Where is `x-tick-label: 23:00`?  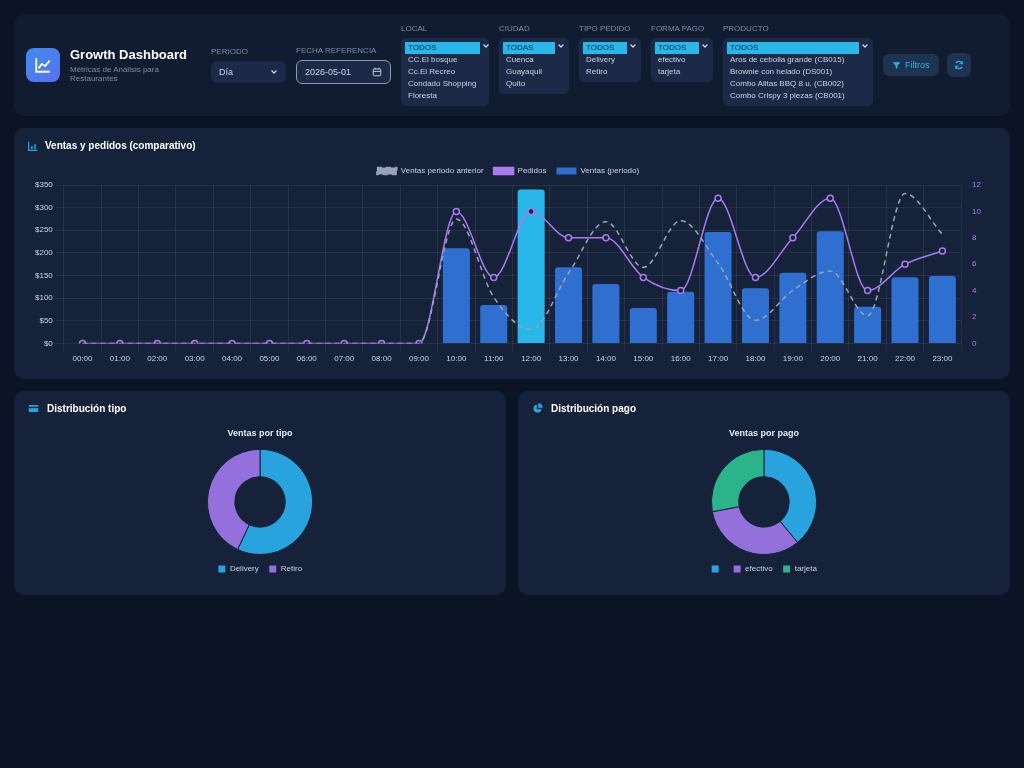
x-tick-label: 23:00 is located at coordinates (942, 359).